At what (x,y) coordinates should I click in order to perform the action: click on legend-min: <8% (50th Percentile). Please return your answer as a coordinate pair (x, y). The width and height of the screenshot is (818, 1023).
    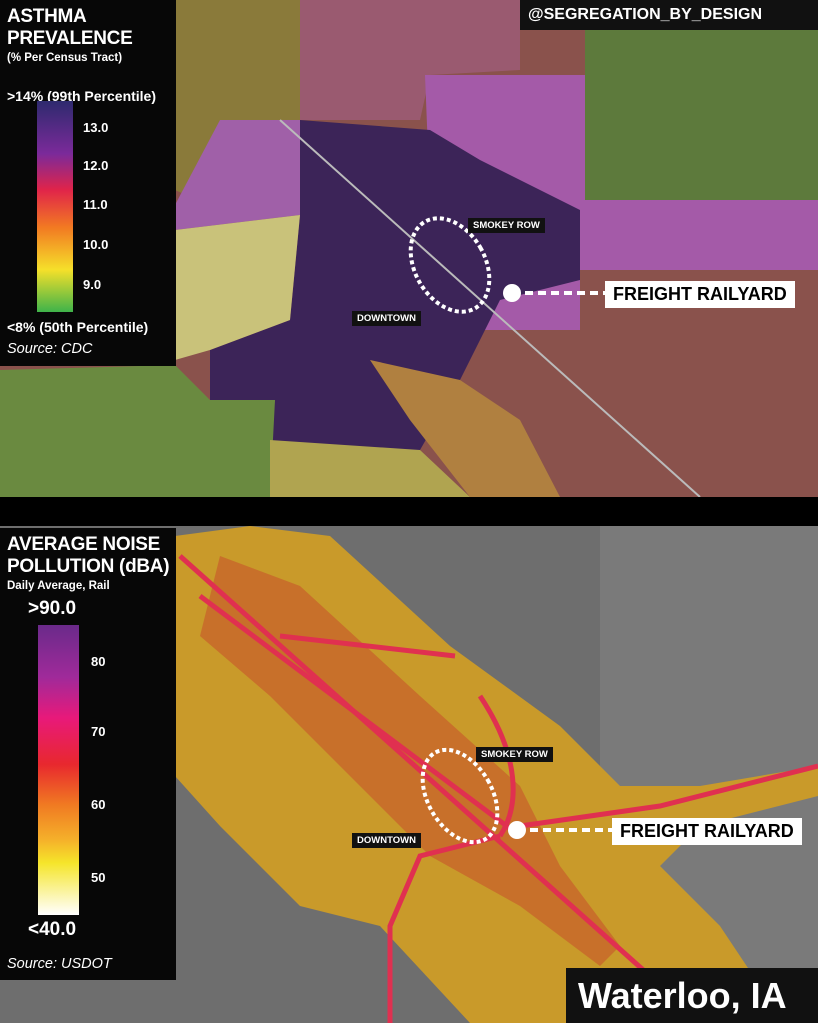
    Looking at the image, I should click on (78, 327).